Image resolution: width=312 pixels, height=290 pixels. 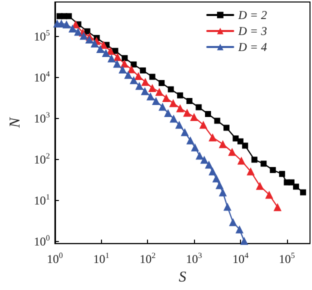 I want to click on legend-label: D = 2, so click(x=252, y=15).